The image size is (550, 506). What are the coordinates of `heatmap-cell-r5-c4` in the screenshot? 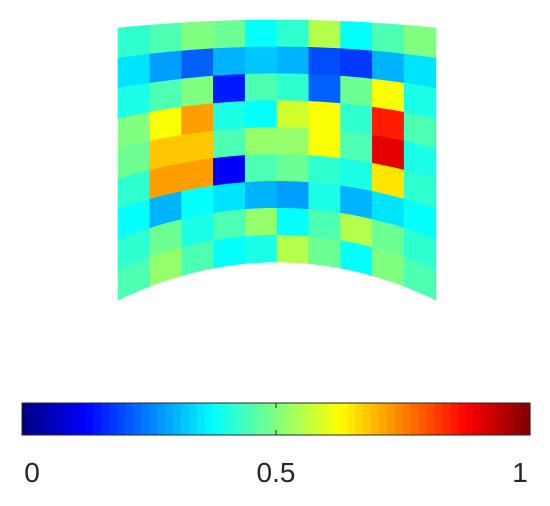 It's located at (261, 168).